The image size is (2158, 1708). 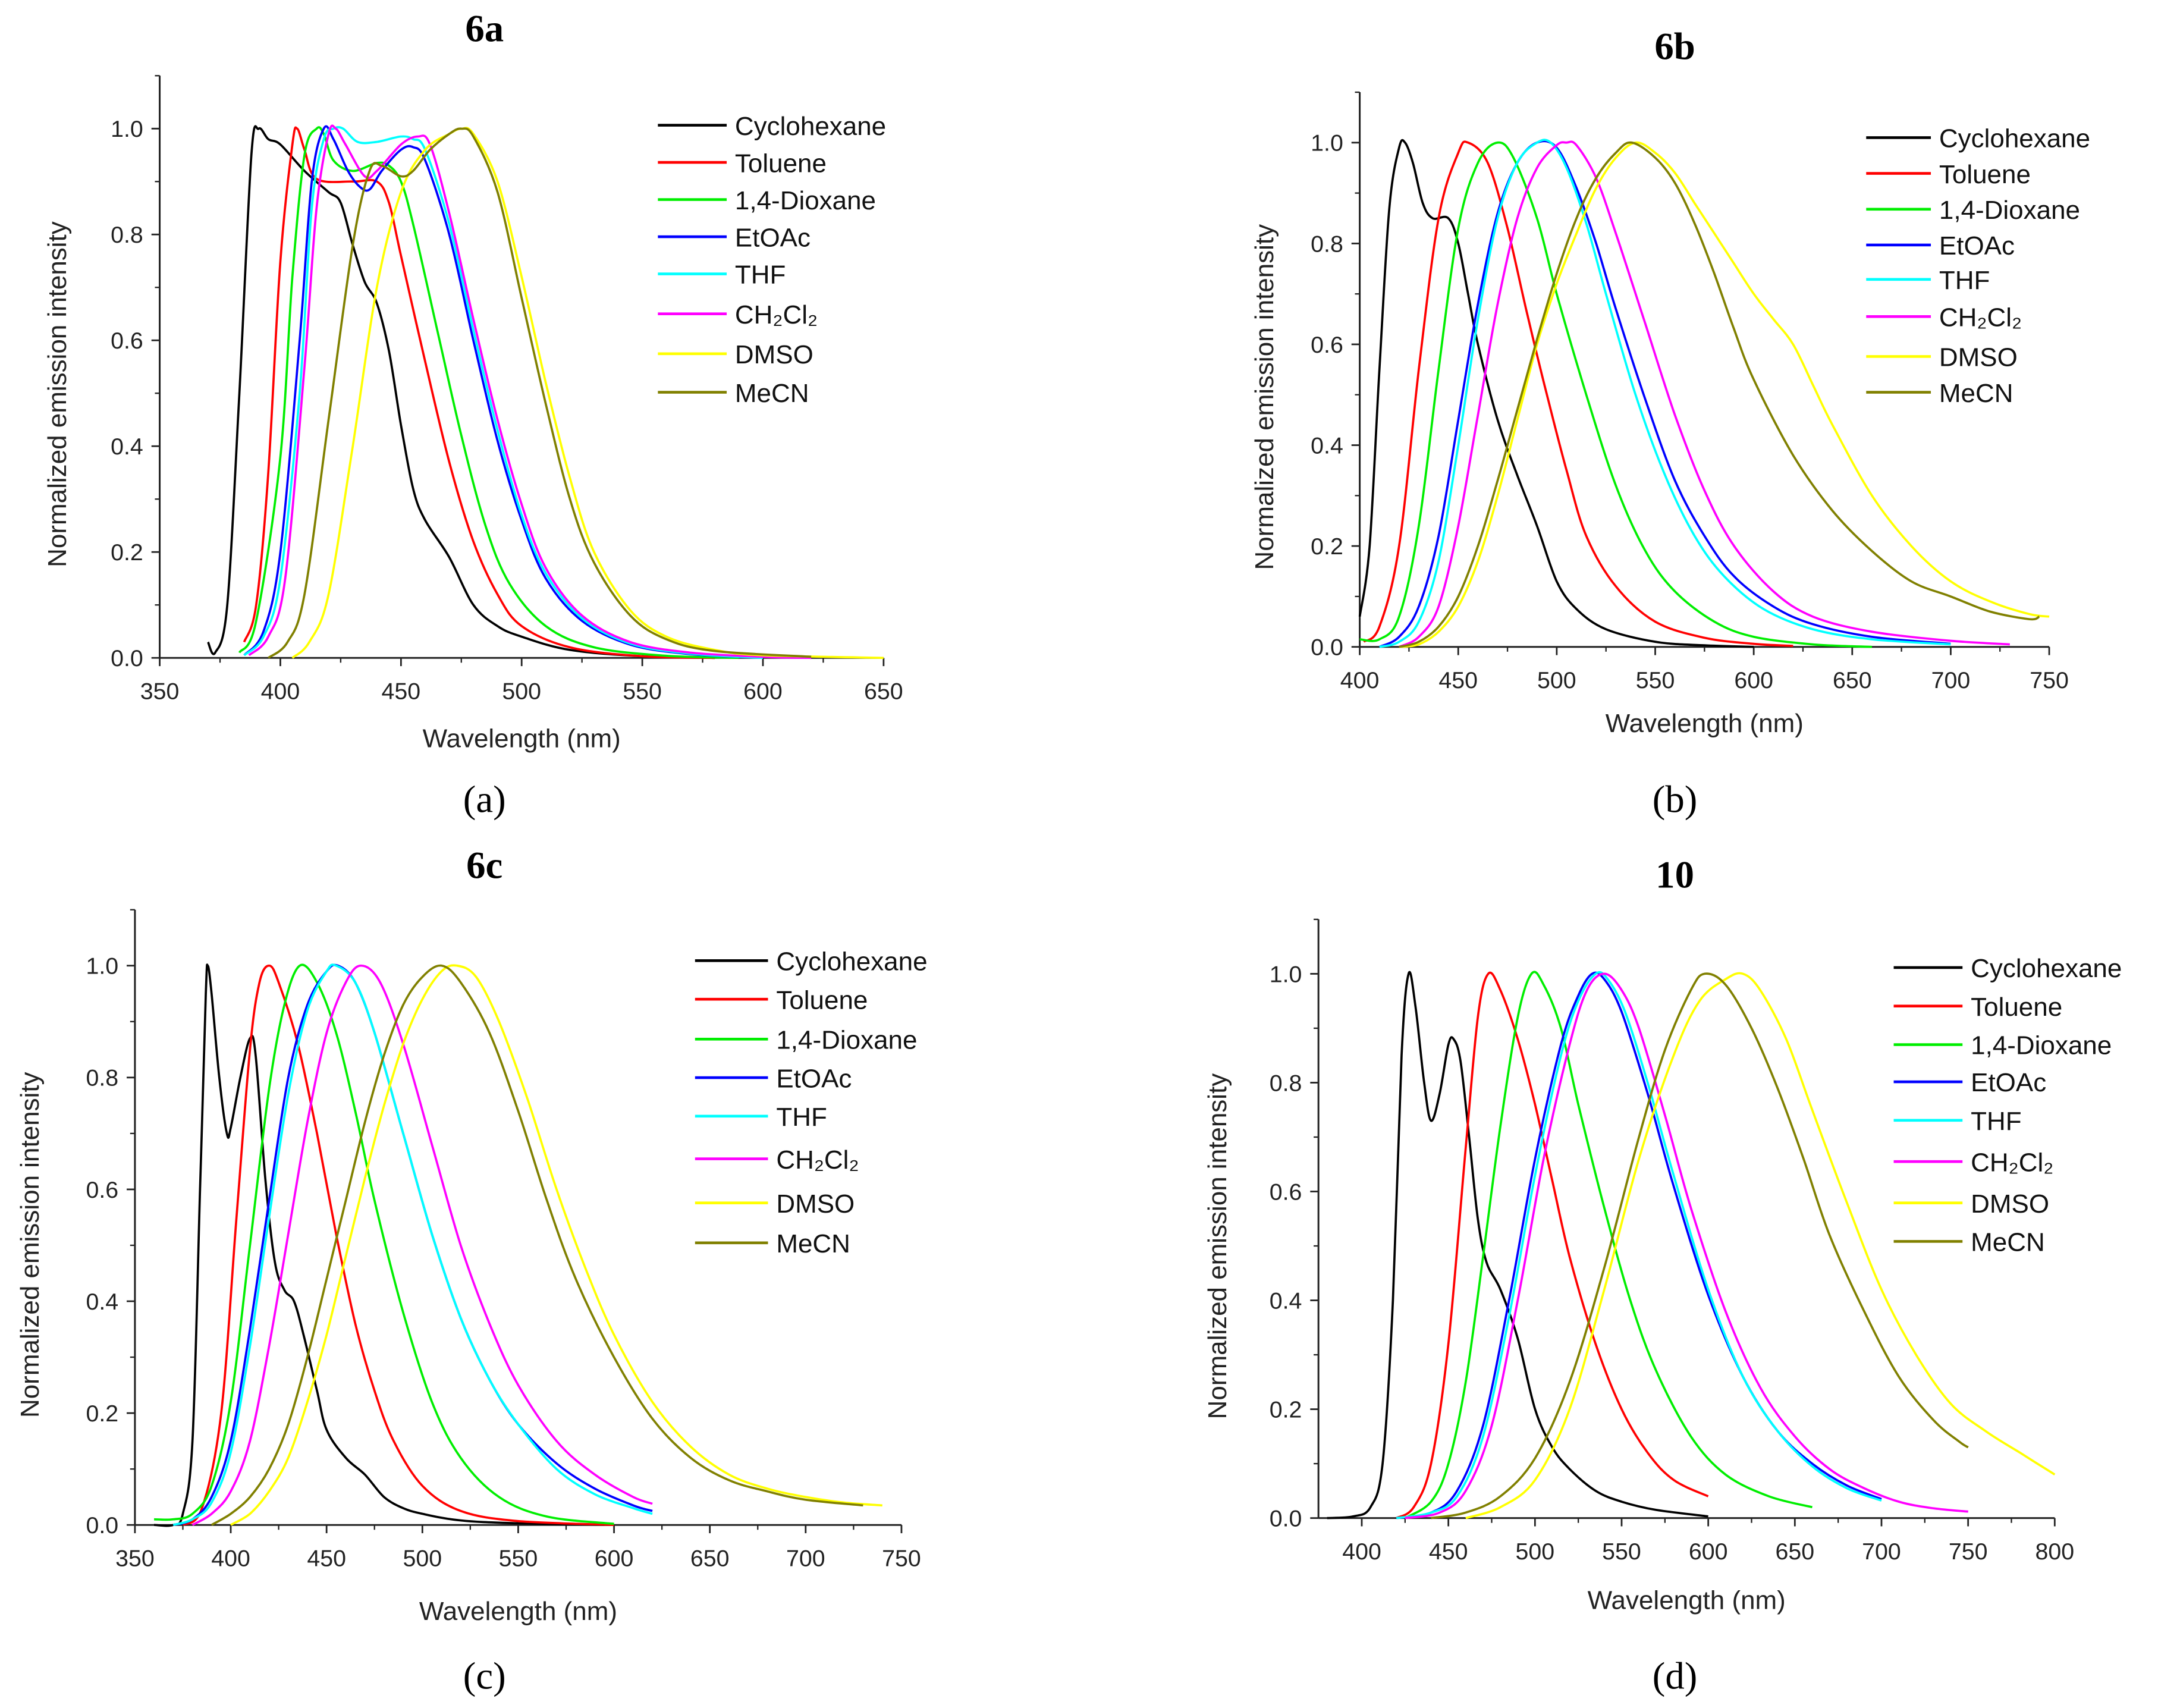 I want to click on panel-caption: (c), so click(x=484, y=1676).